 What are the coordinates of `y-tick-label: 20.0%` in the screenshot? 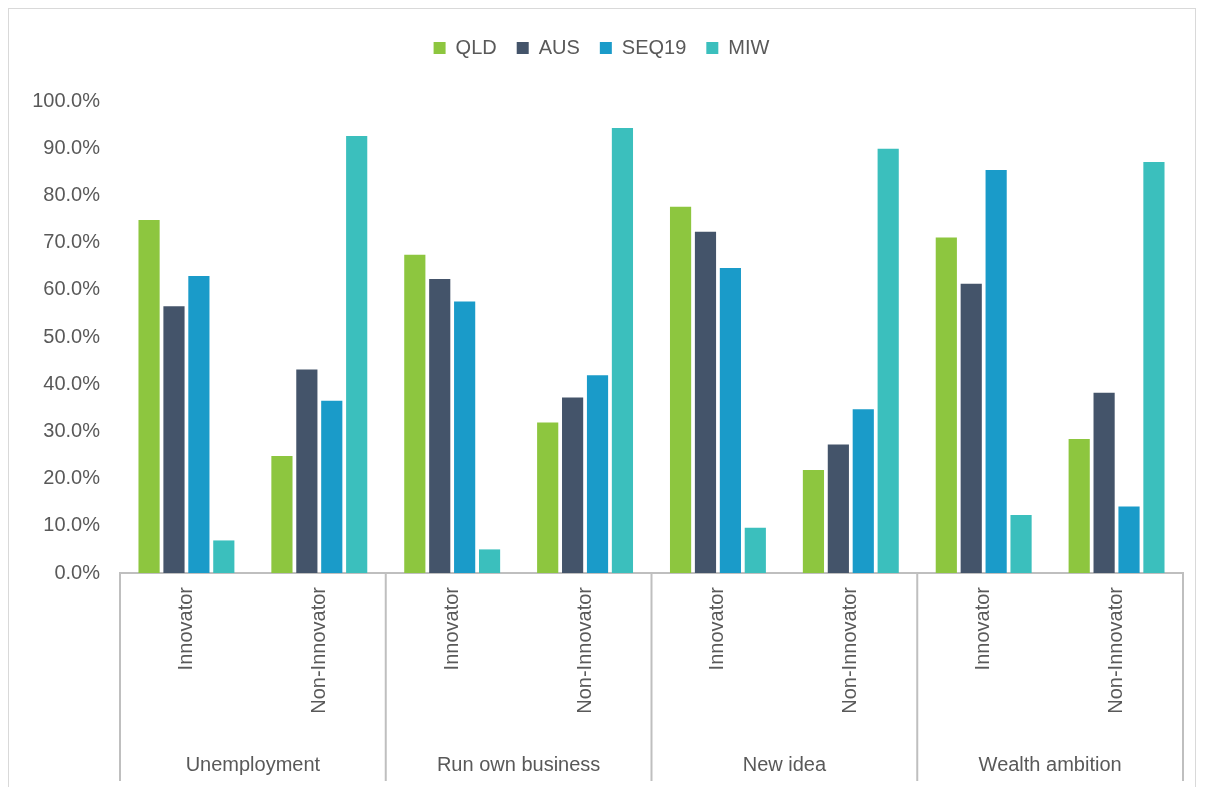 It's located at (72, 477).